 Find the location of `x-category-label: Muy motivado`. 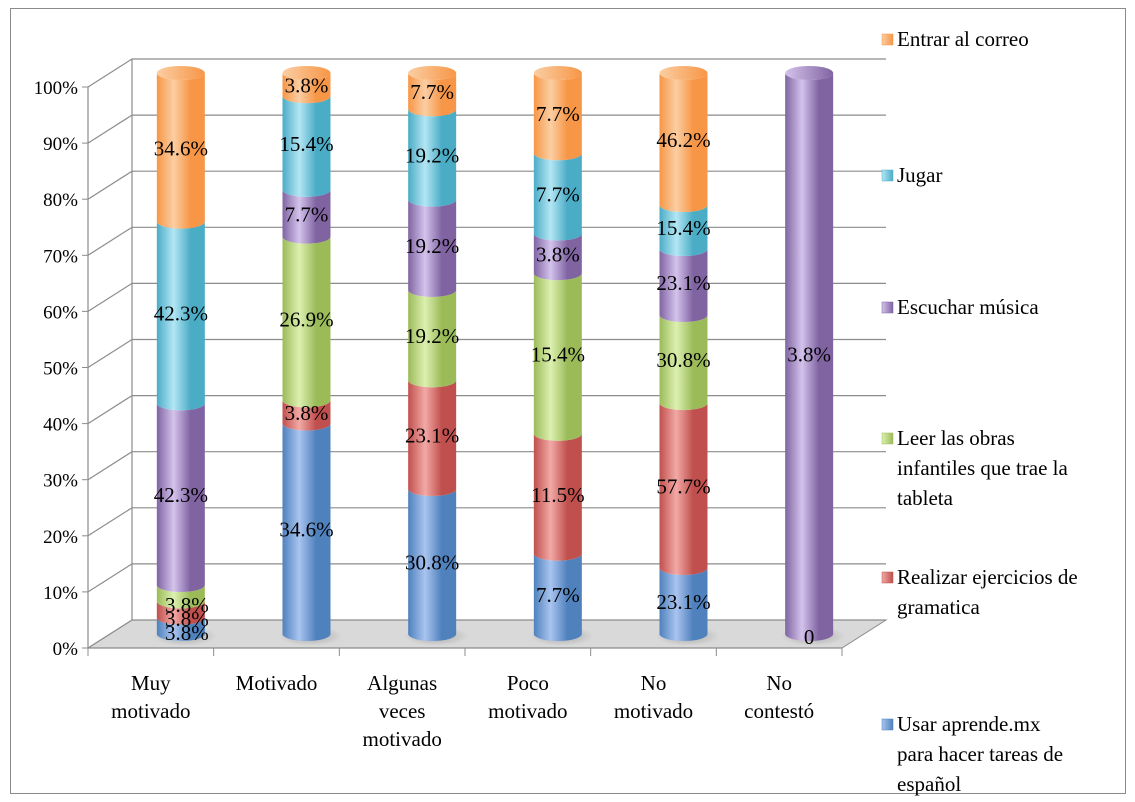

x-category-label: Muy motivado is located at coordinates (150, 697).